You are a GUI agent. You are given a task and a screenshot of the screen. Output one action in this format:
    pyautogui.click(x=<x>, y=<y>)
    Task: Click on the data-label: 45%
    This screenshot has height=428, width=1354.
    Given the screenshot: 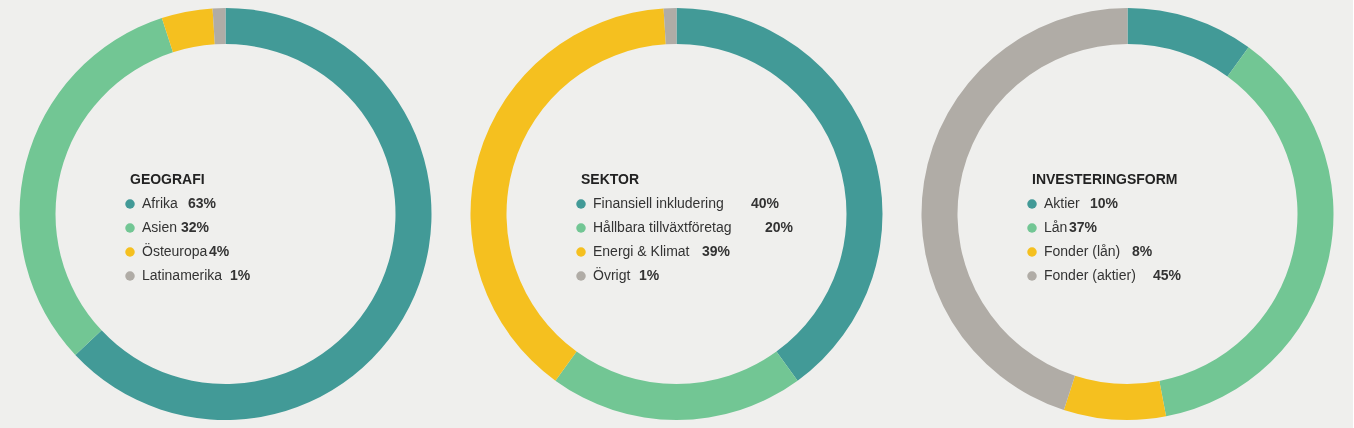 What is the action you would take?
    pyautogui.click(x=1167, y=275)
    